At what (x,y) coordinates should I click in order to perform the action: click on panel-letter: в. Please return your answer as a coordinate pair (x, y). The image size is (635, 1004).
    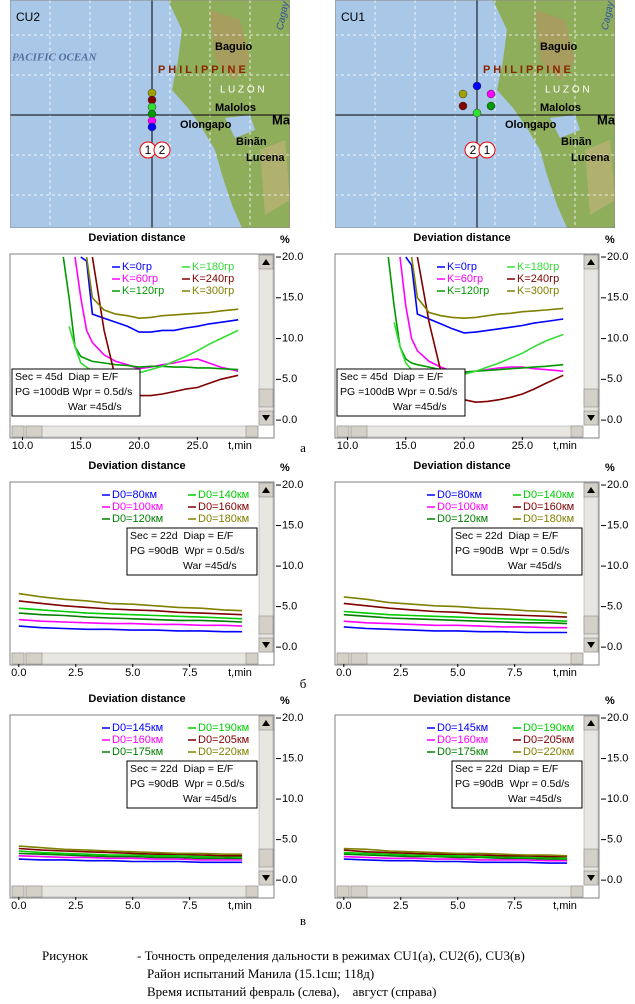
    Looking at the image, I should click on (303, 920).